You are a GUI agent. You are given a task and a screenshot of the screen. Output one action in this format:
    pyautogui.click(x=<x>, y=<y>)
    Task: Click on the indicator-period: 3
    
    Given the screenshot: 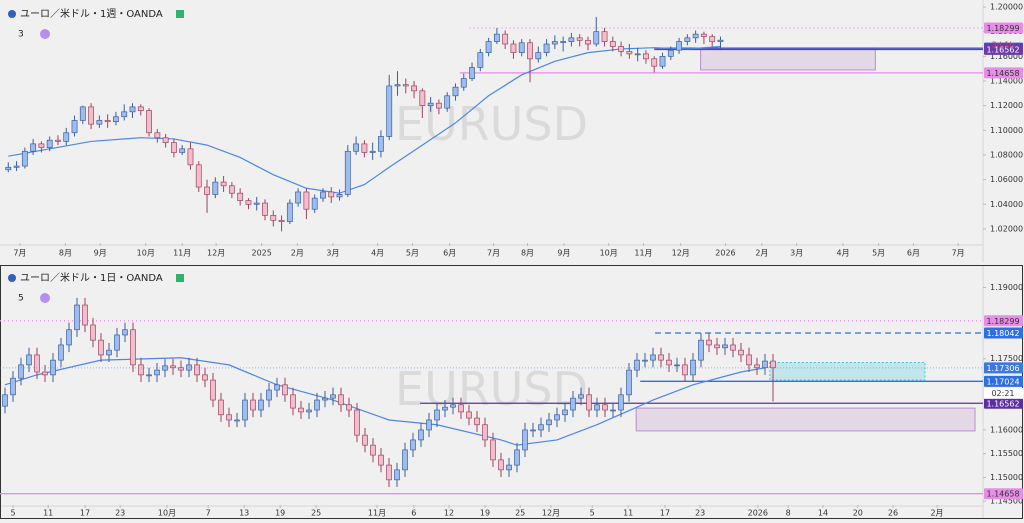 What is the action you would take?
    pyautogui.click(x=21, y=35)
    